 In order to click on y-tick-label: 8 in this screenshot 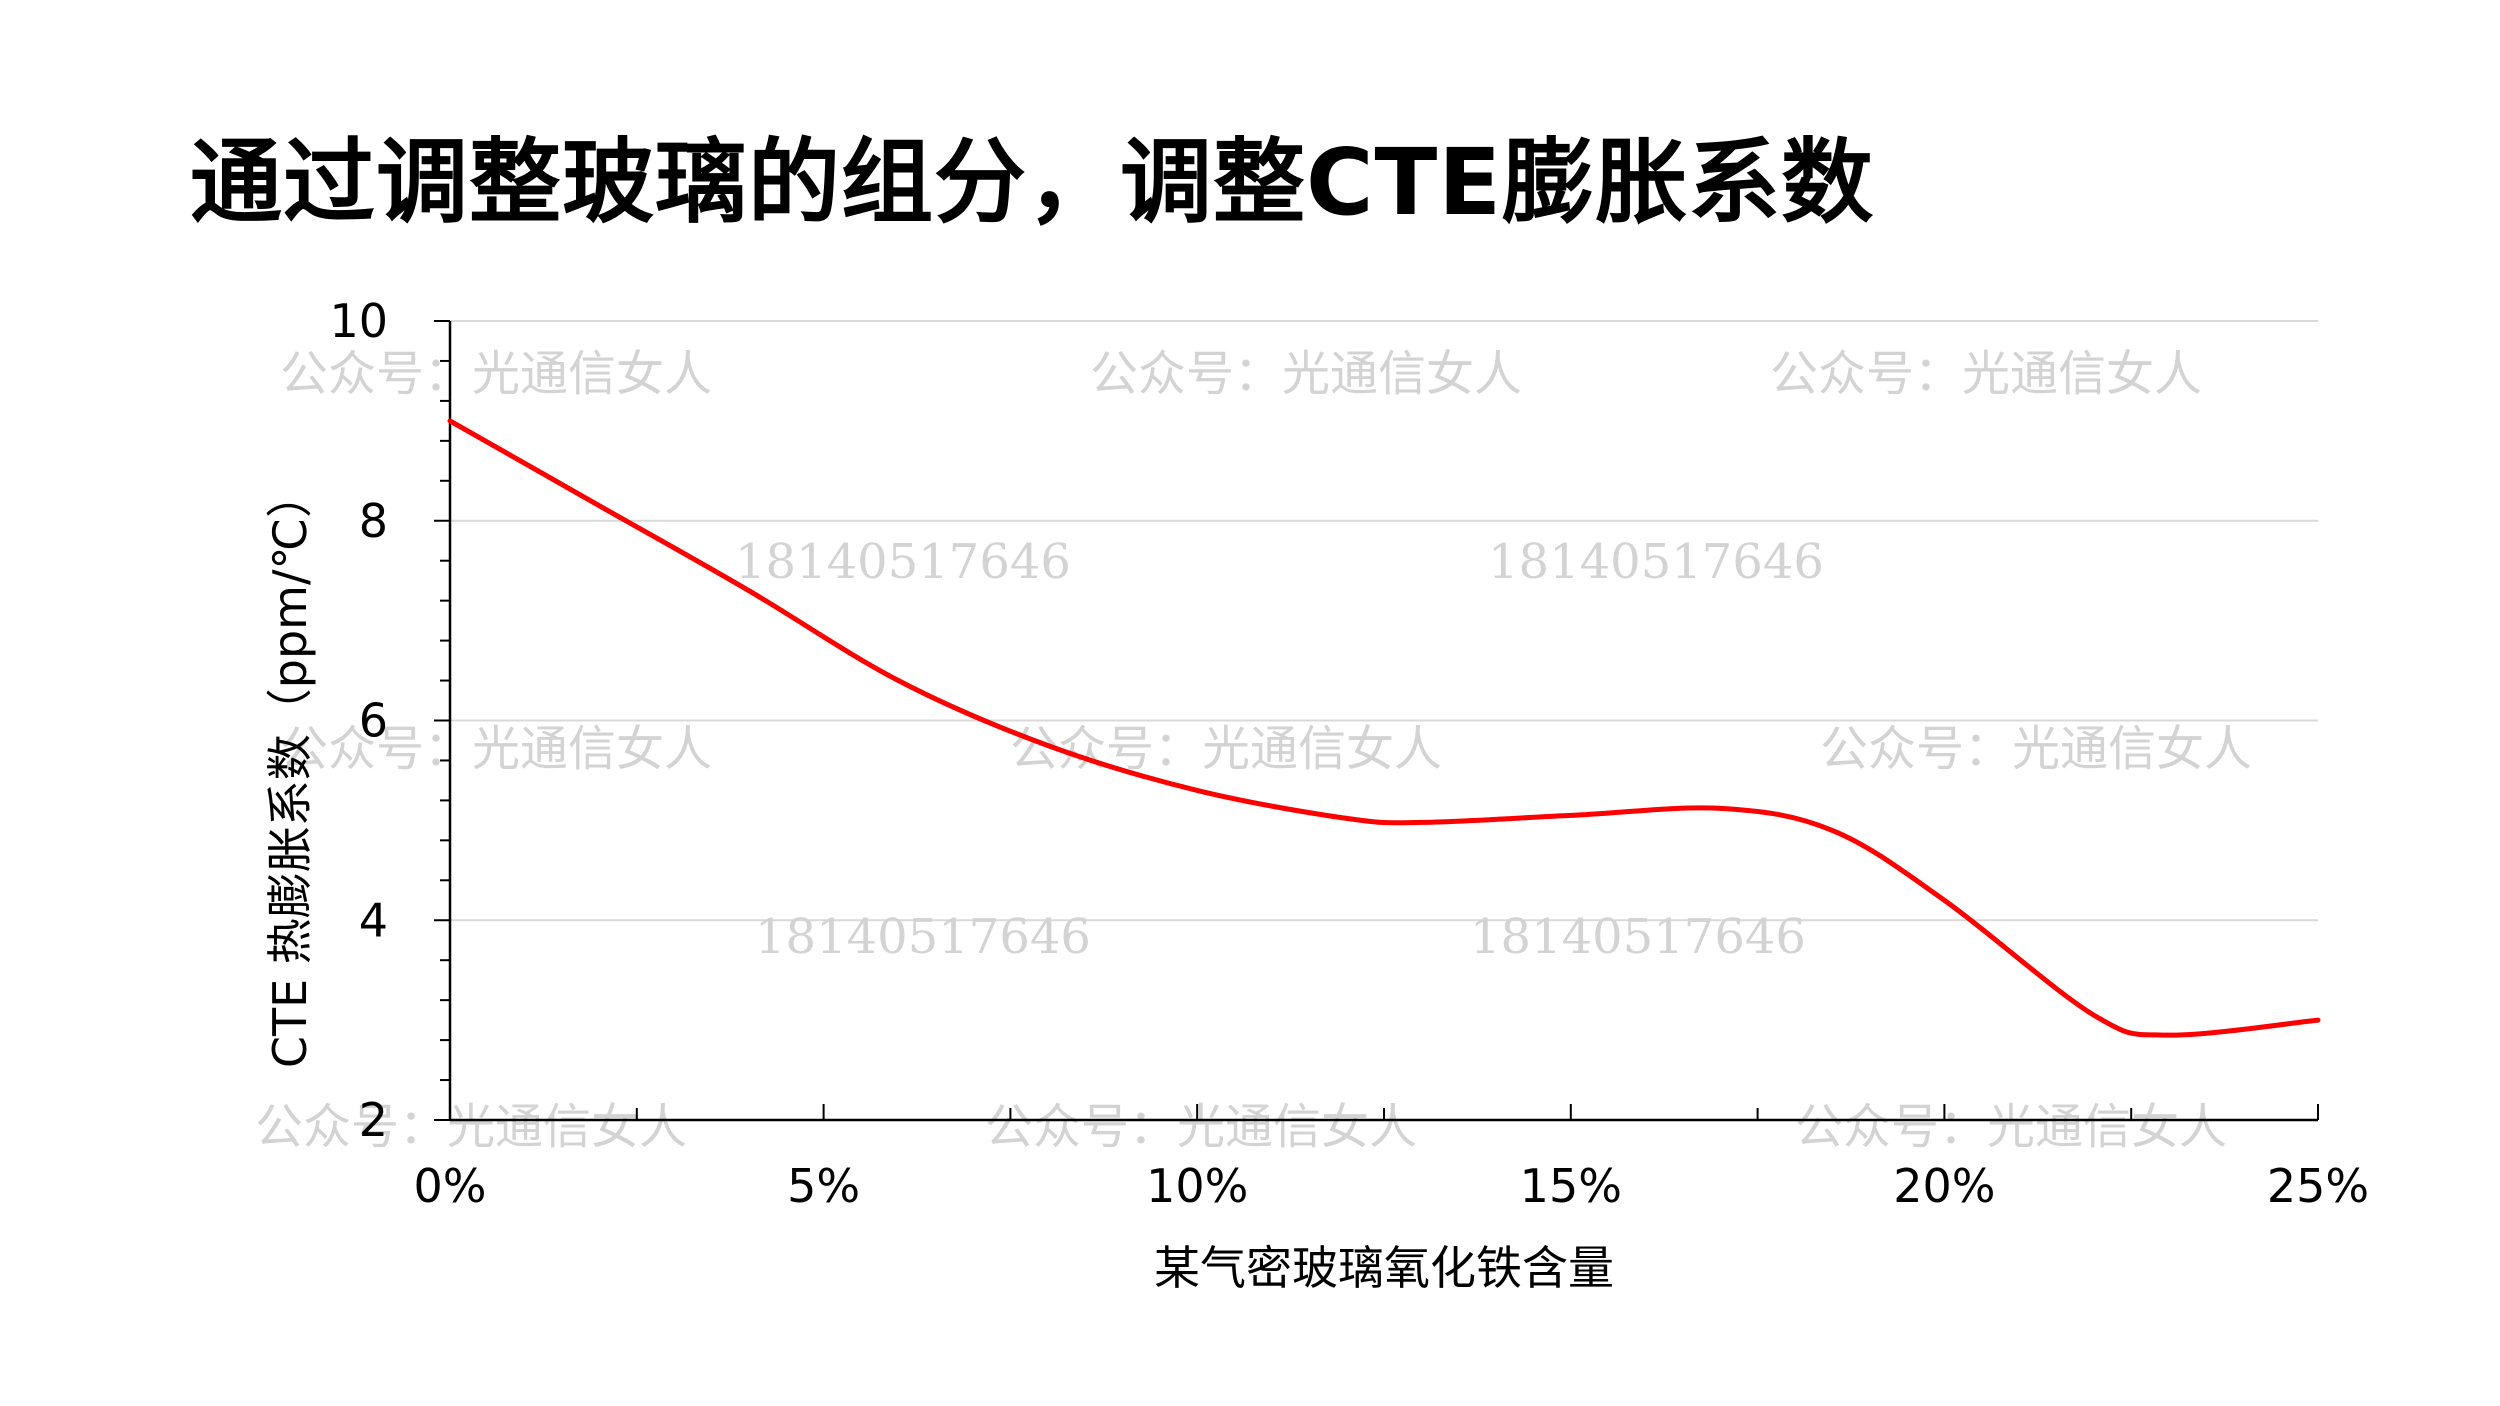, I will do `click(373, 521)`.